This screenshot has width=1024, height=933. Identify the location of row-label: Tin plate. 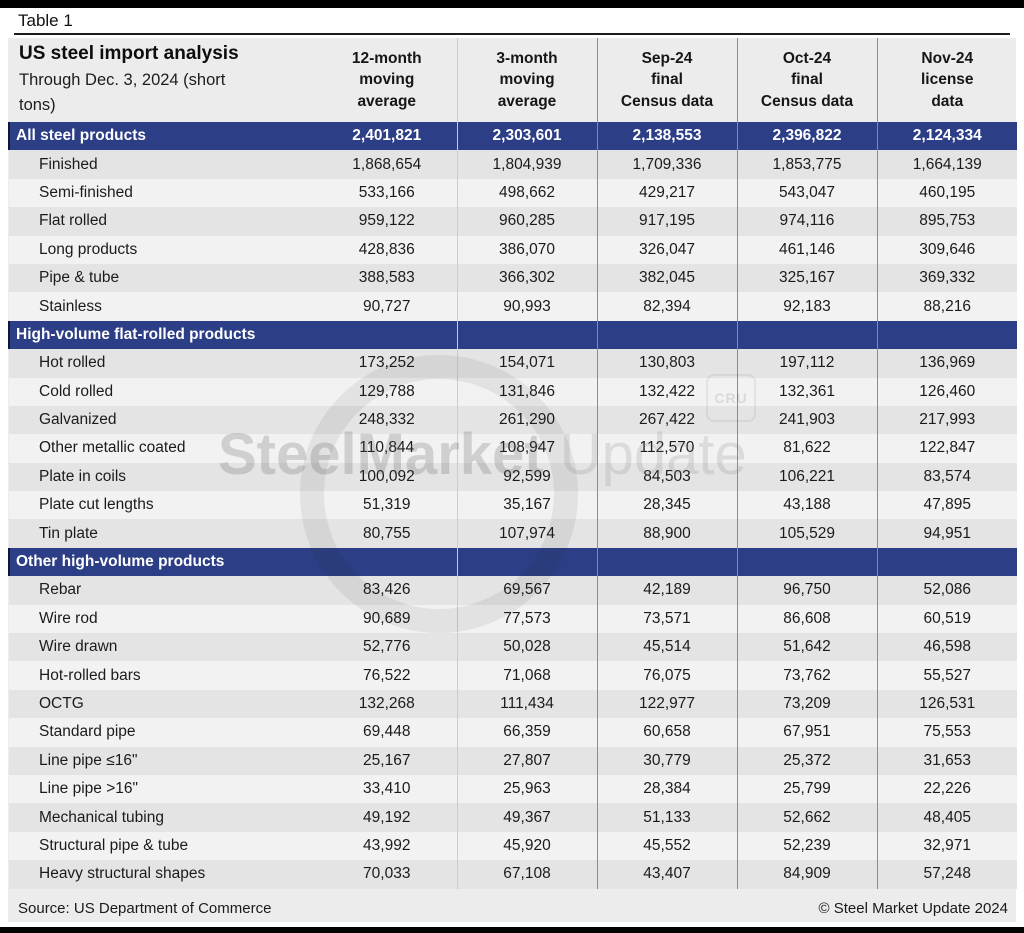
(68, 533).